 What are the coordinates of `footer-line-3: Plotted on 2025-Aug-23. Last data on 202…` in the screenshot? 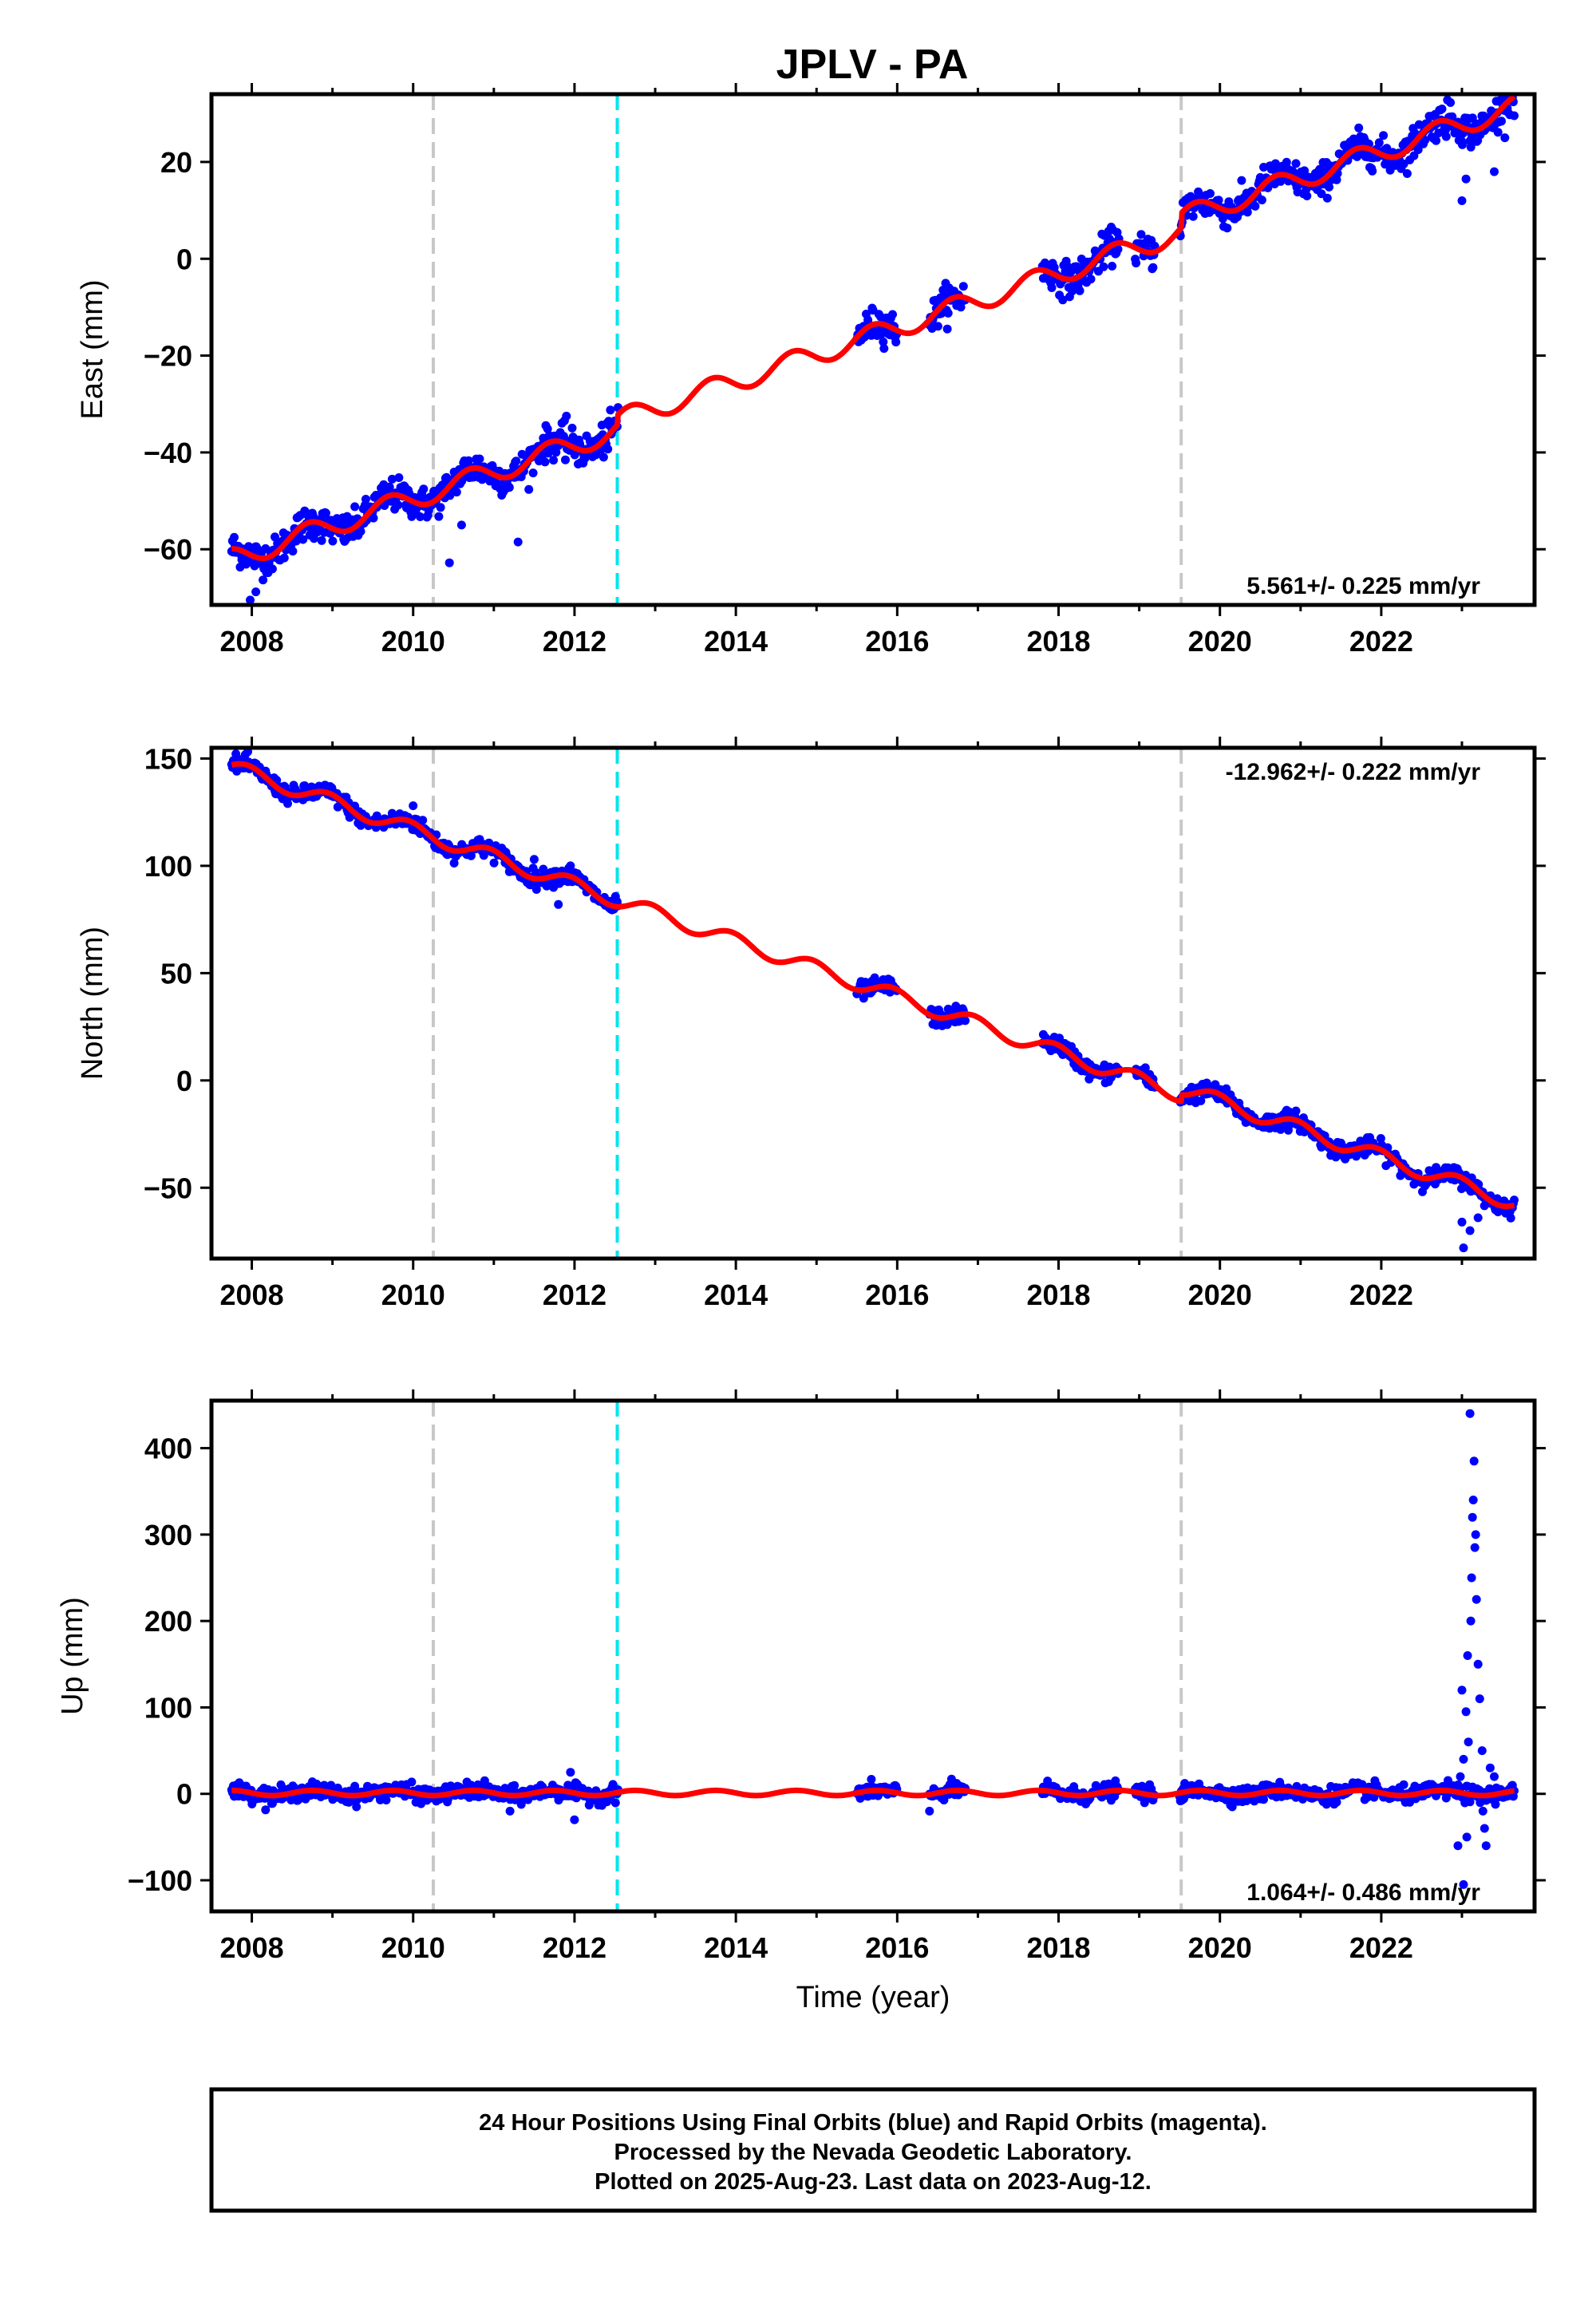 It's located at (873, 2182).